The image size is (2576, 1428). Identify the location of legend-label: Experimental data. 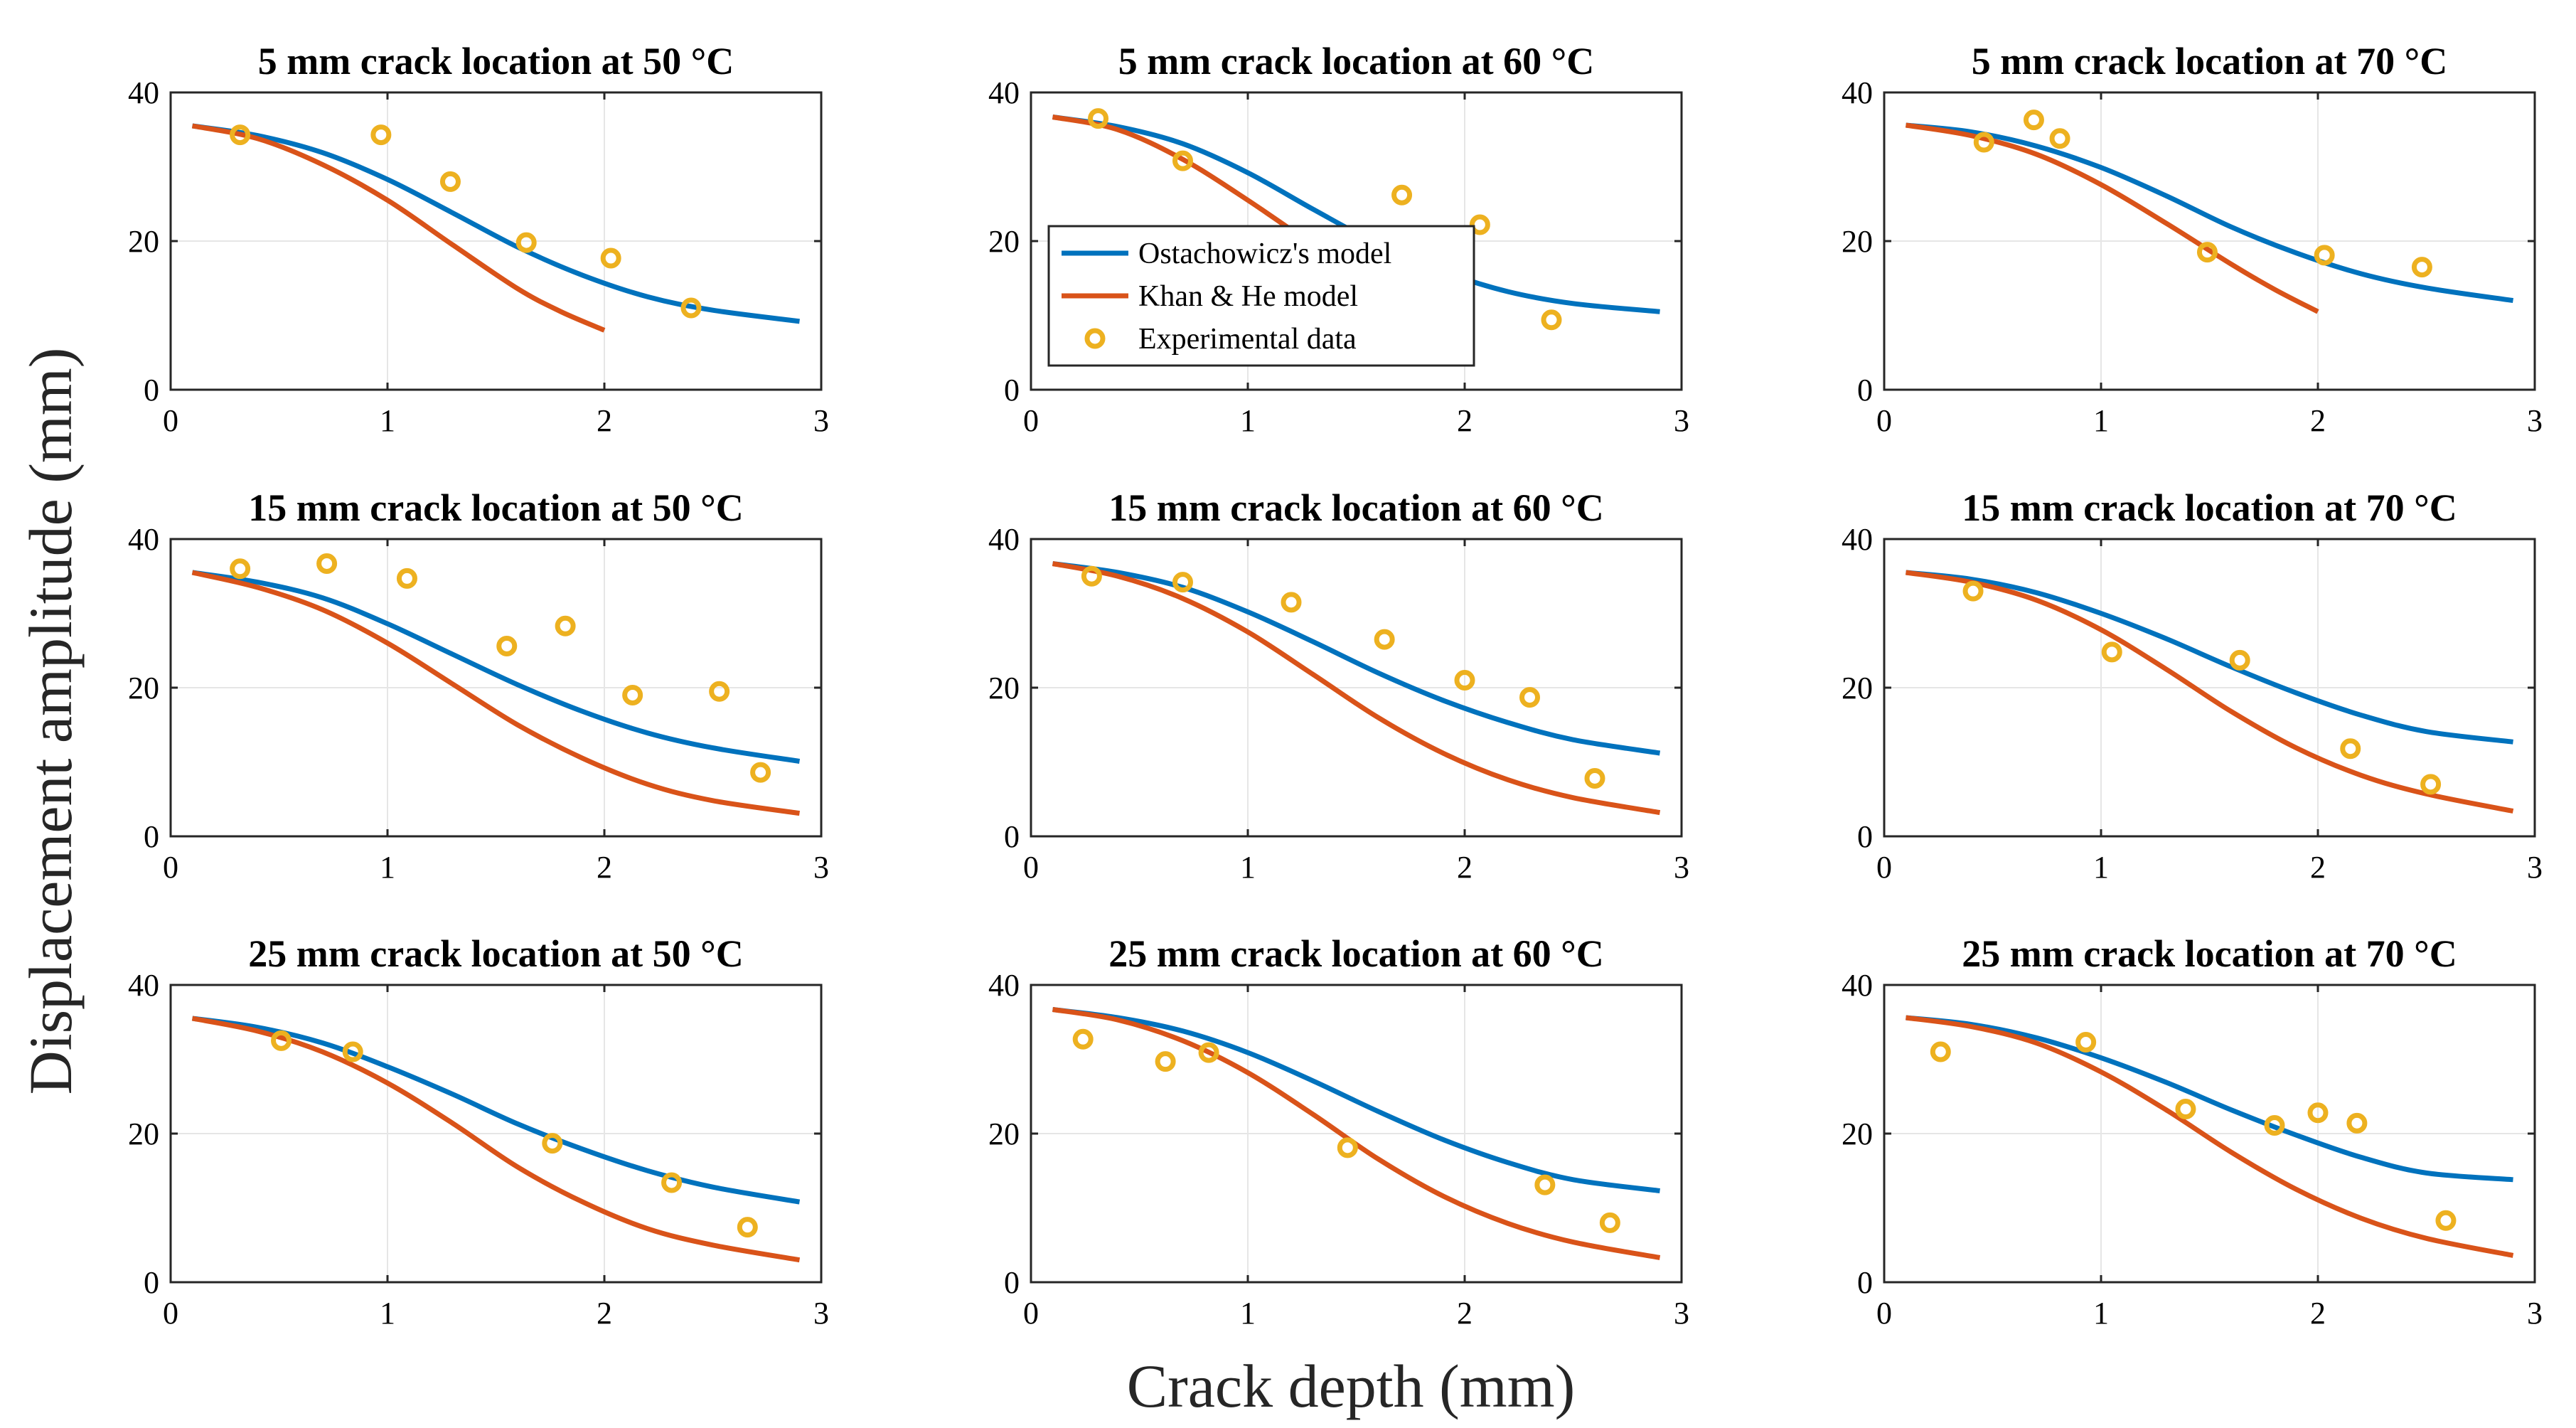
(1247, 339).